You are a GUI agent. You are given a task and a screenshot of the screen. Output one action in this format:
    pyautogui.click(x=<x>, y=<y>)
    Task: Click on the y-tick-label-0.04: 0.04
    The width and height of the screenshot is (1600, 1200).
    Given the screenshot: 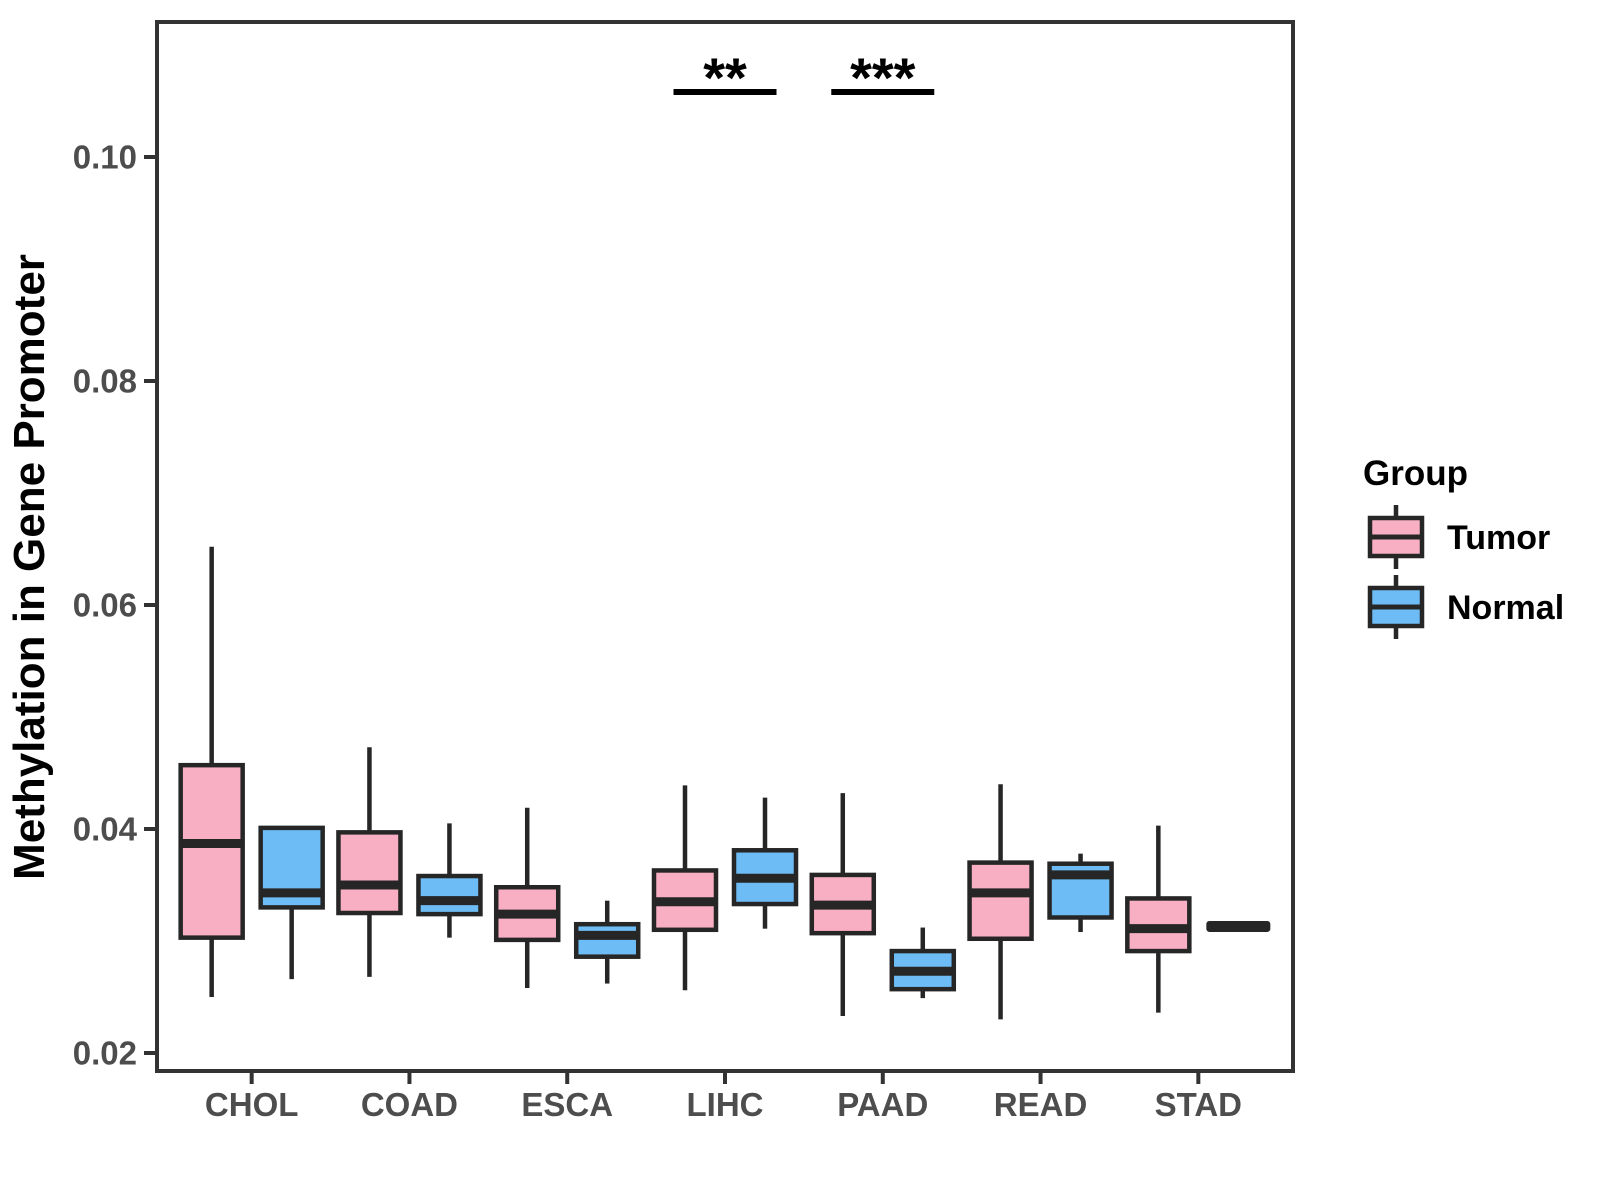 What is the action you would take?
    pyautogui.click(x=105, y=829)
    